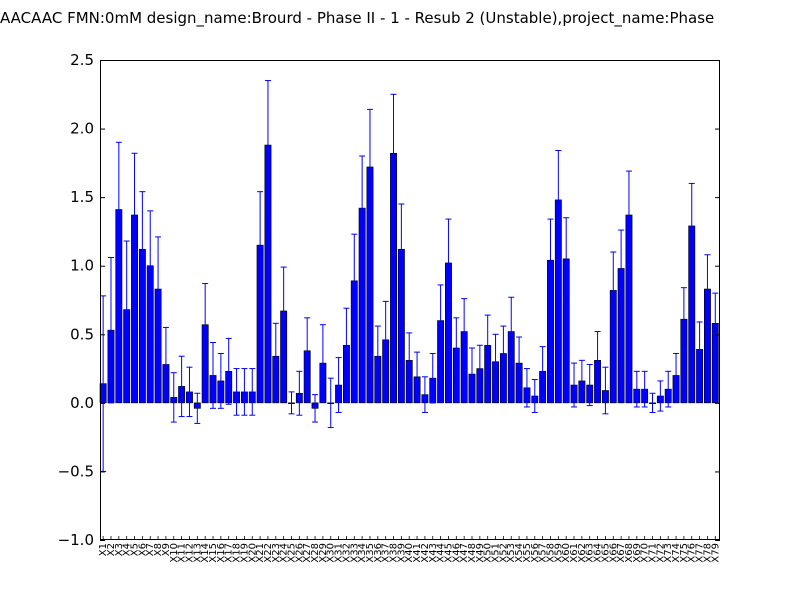  Describe the element at coordinates (574, 553) in the screenshot. I see `x-tick-label-X61: X61` at that location.